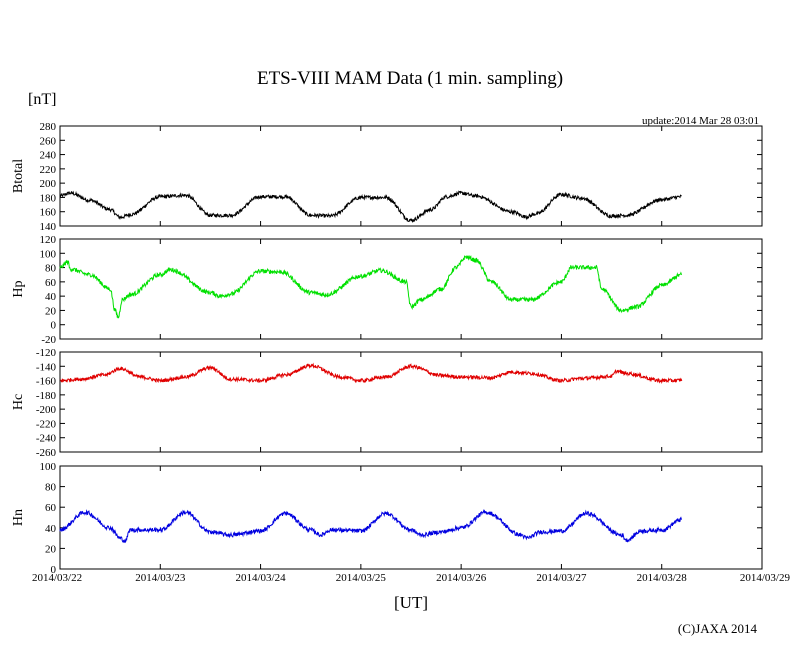 Image resolution: width=810 pixels, height=655 pixels. Describe the element at coordinates (261, 578) in the screenshot. I see `x-tick-label: 2014/03/24` at that location.